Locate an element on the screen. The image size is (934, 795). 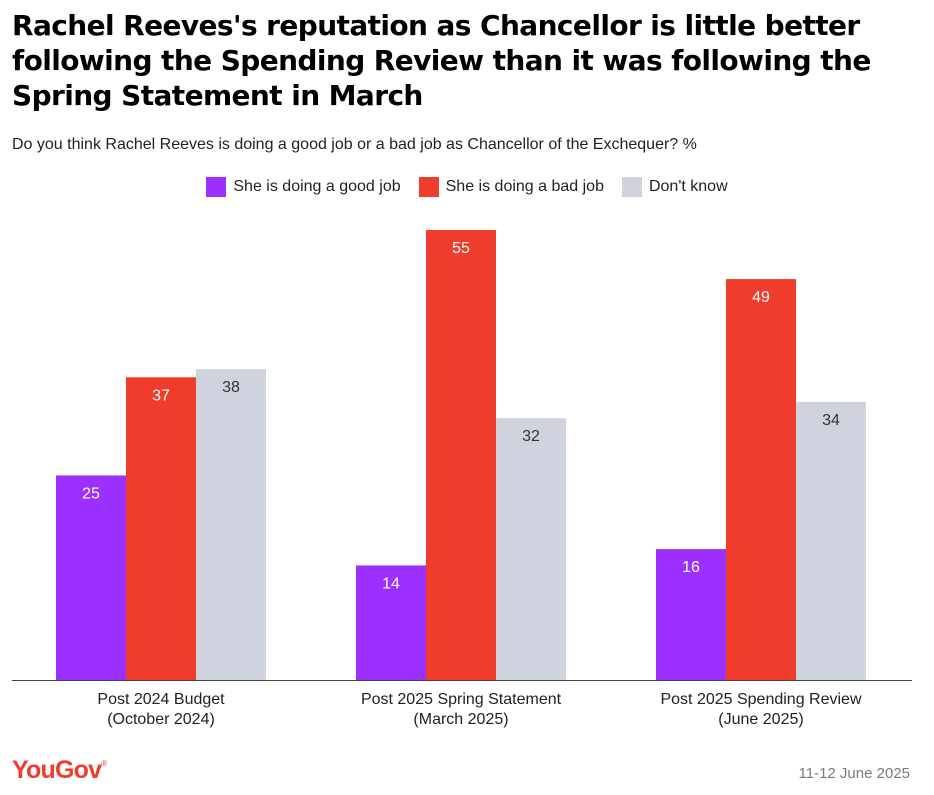
legend-item-dont-know: Don't know is located at coordinates (674, 187).